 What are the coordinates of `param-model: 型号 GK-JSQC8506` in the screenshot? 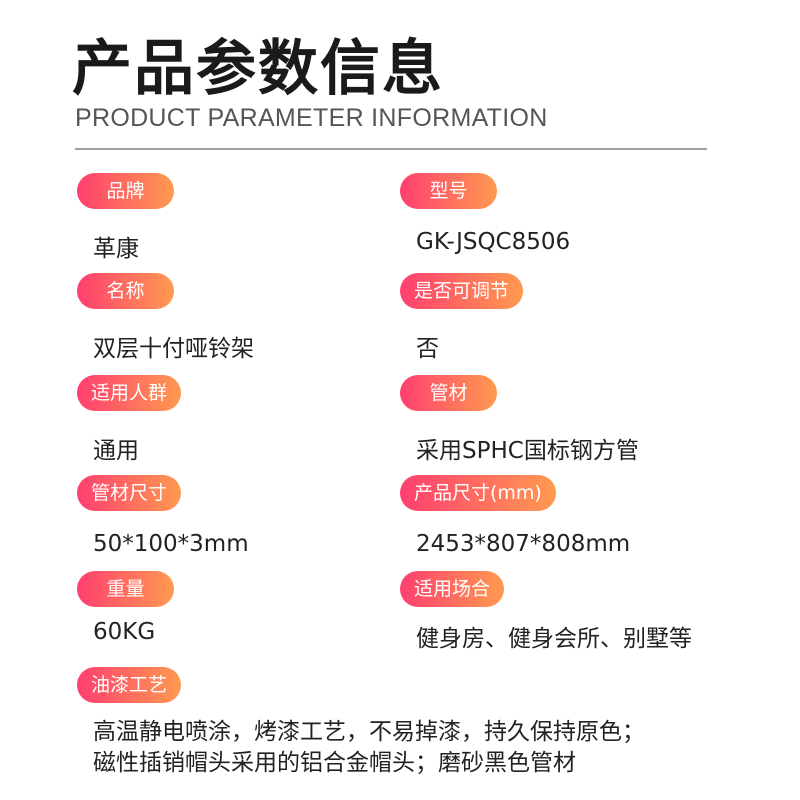 It's located at (485, 214).